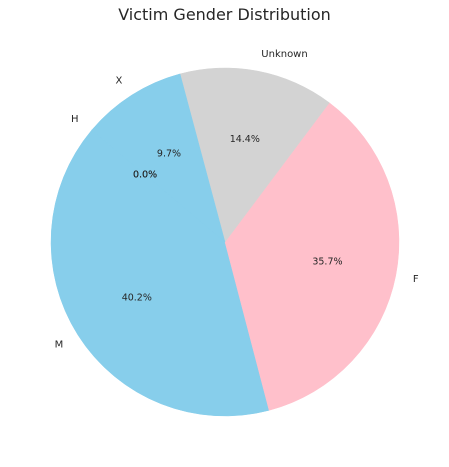 The height and width of the screenshot is (467, 449). Describe the element at coordinates (118, 80) in the screenshot. I see `slice-label-x: X` at that location.